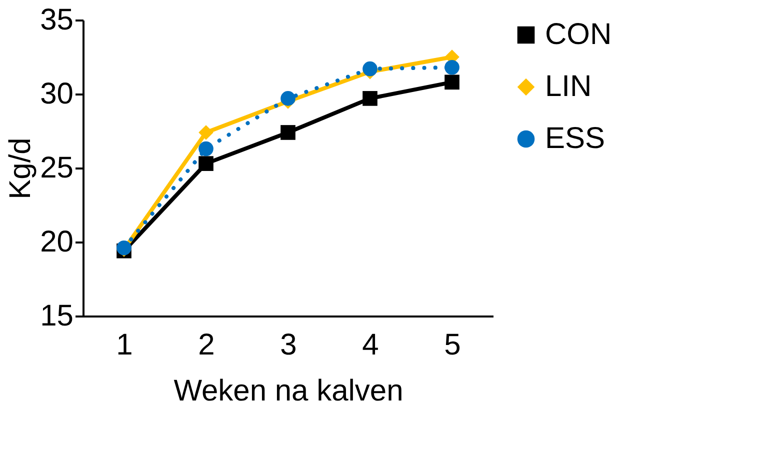  What do you see at coordinates (568, 86) in the screenshot?
I see `legend-label: LIN` at bounding box center [568, 86].